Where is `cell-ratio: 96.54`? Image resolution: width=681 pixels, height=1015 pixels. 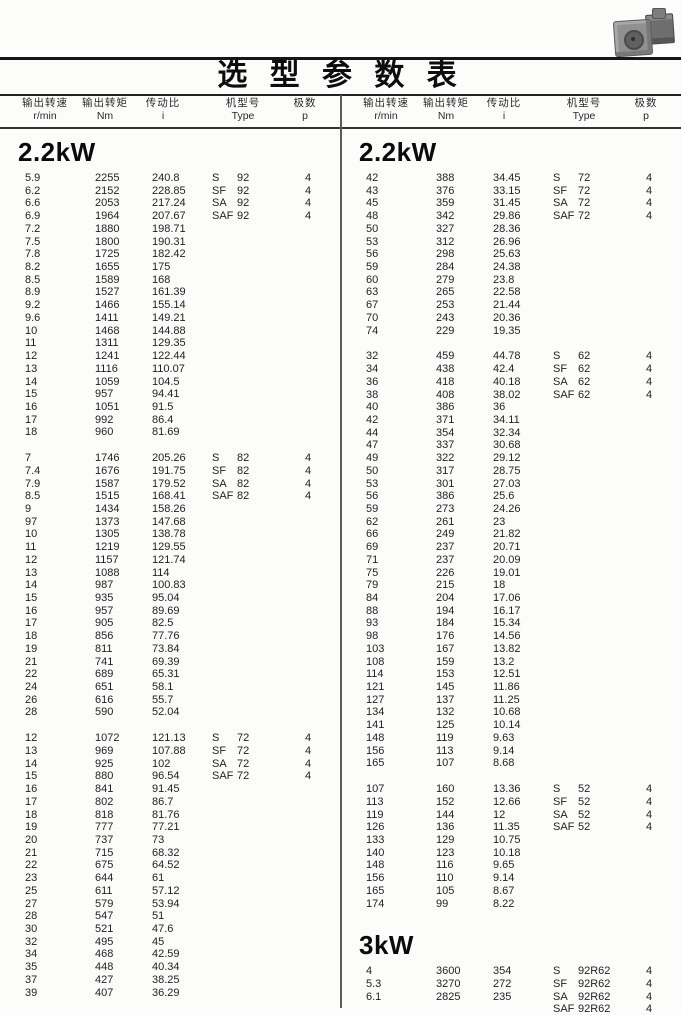 cell-ratio: 96.54 is located at coordinates (166, 776).